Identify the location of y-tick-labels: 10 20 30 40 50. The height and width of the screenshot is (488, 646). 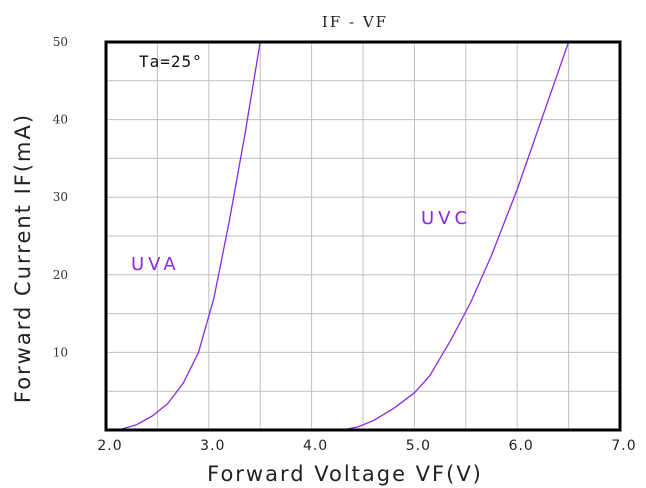
(60, 197).